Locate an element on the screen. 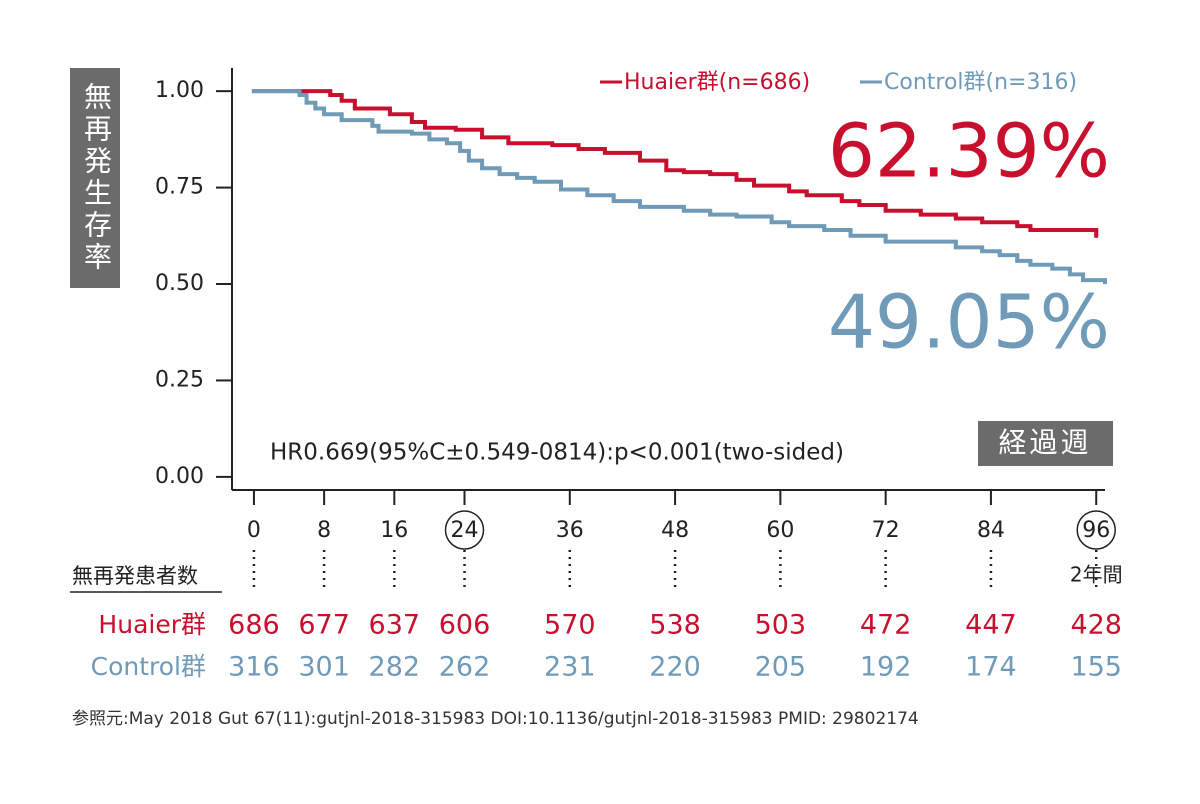 The image size is (1200, 804). risk-value: 677 is located at coordinates (324, 625).